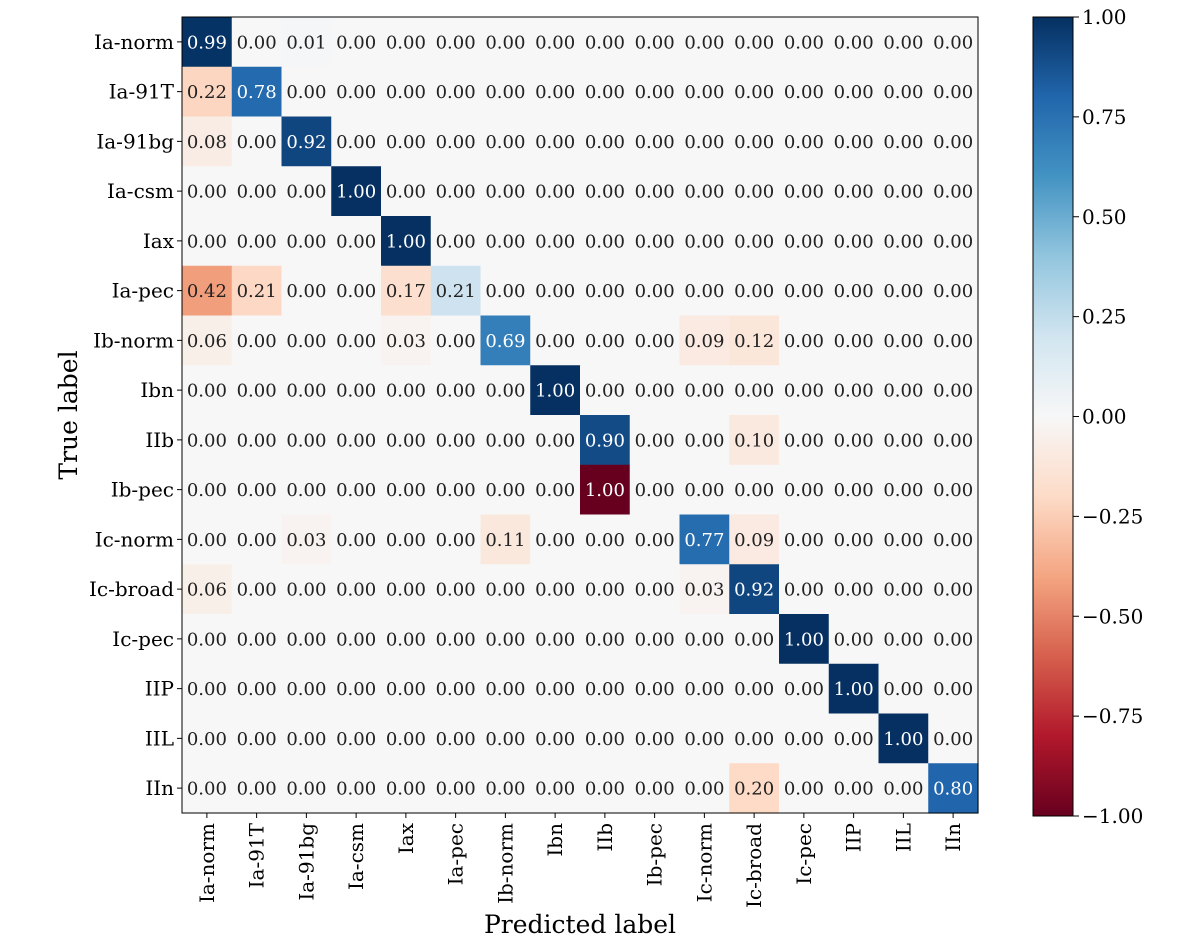  I want to click on y-tick-label: Ia-91bg, so click(135, 141).